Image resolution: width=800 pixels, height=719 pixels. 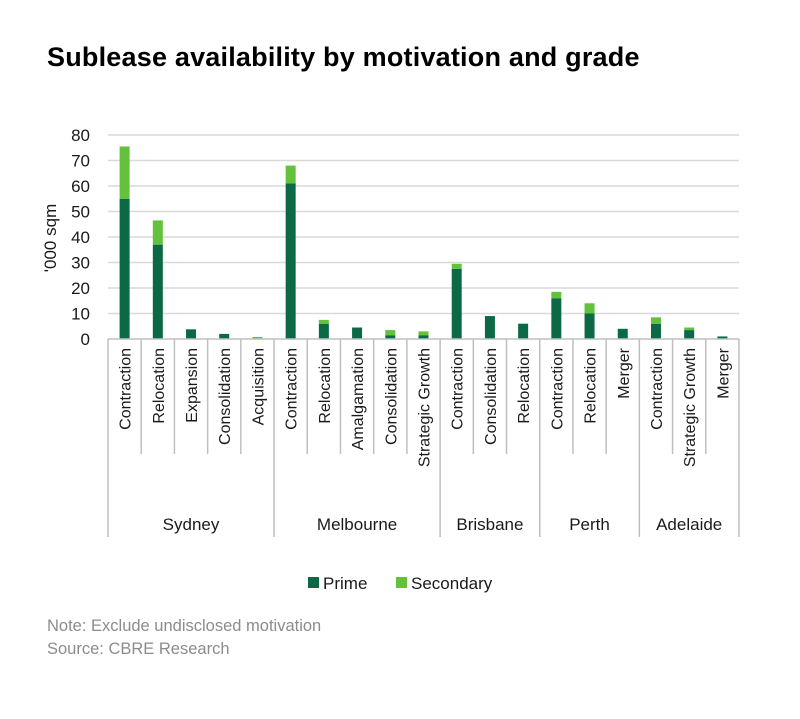 I want to click on y-tick-label: 20, so click(x=80, y=288).